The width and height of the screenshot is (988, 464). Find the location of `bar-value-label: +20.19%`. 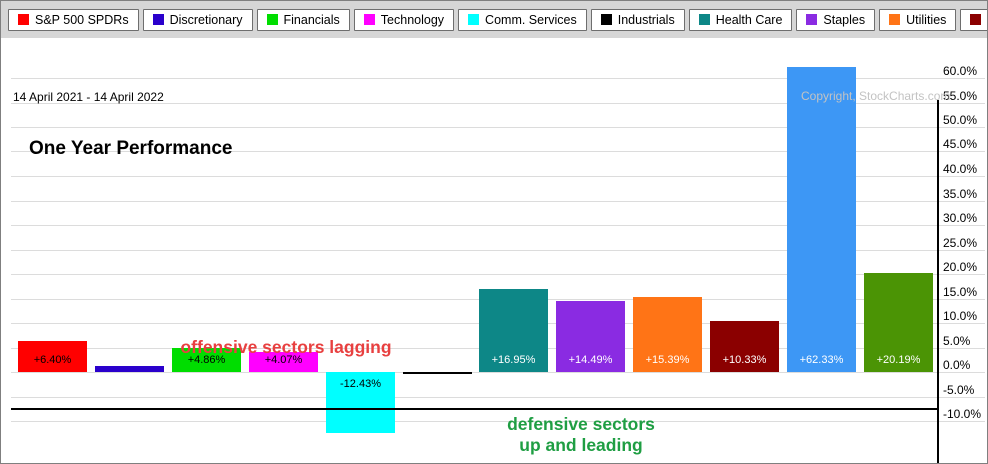

bar-value-label: +20.19% is located at coordinates (898, 360).